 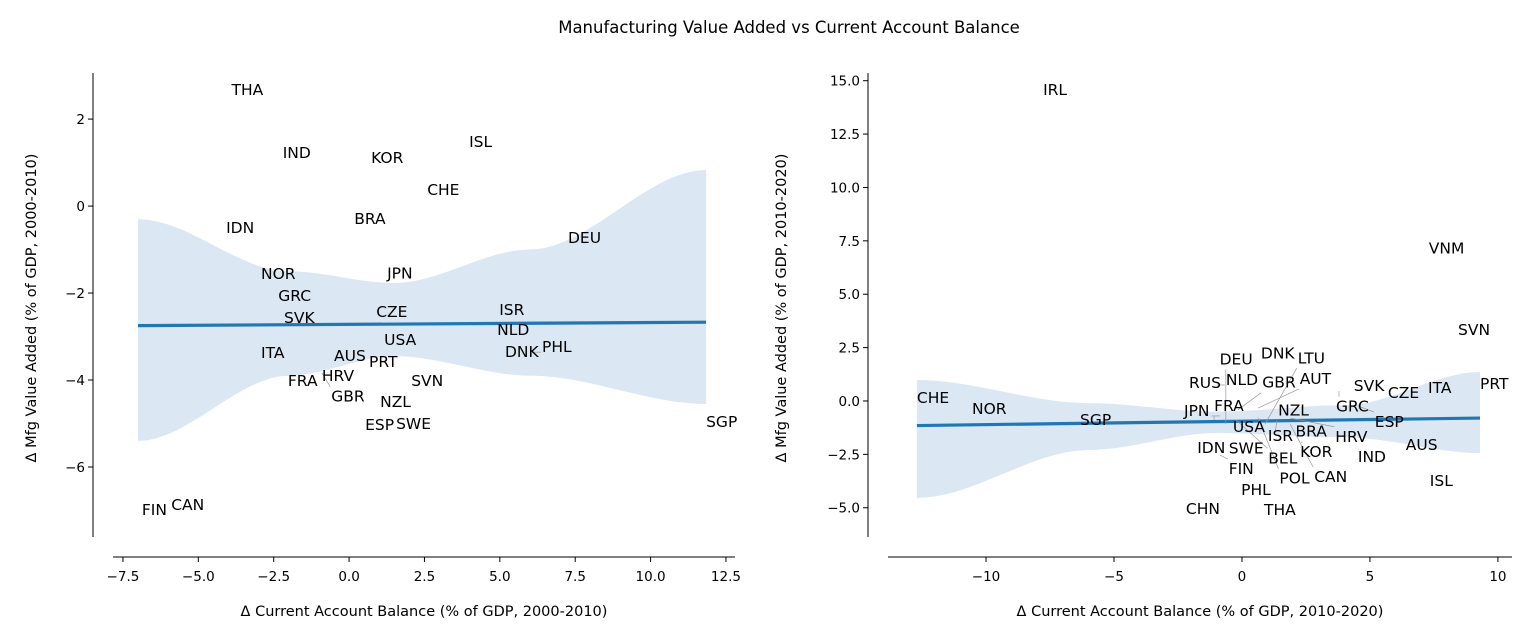 I want to click on x-tick-label: −7.5, so click(x=123, y=577).